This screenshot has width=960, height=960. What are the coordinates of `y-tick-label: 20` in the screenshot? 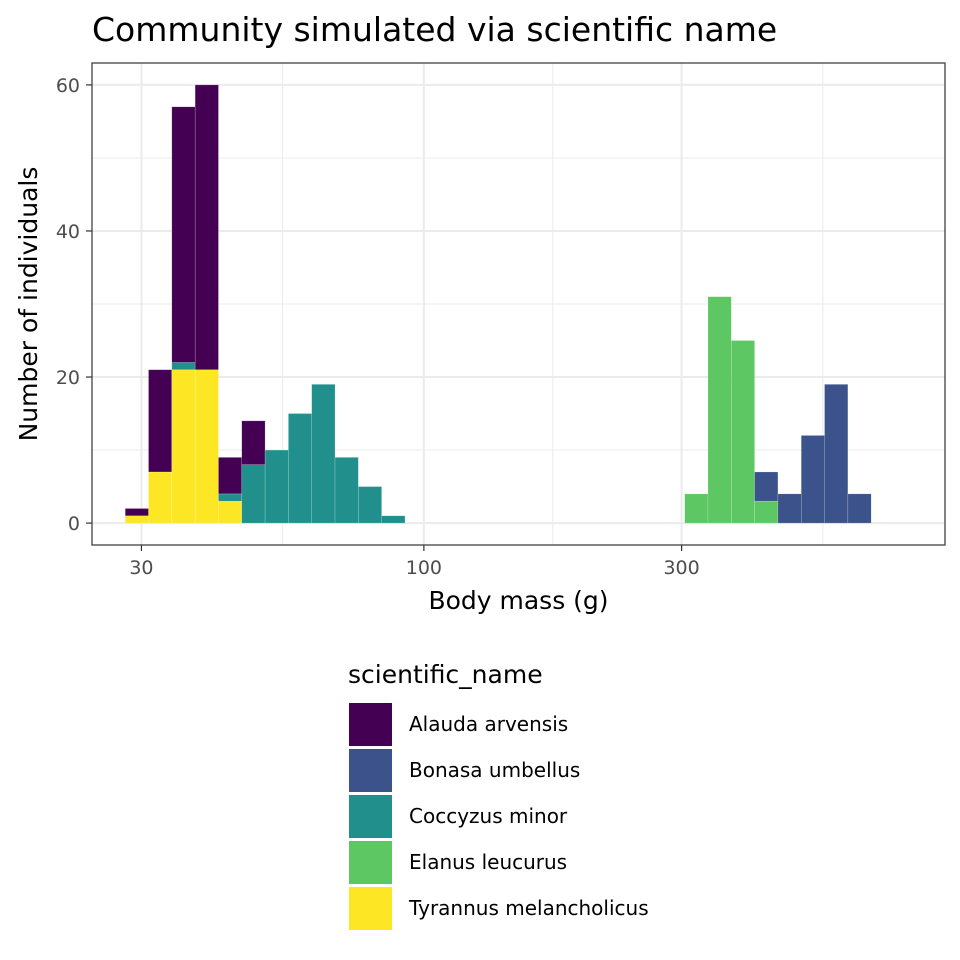 It's located at (68, 378).